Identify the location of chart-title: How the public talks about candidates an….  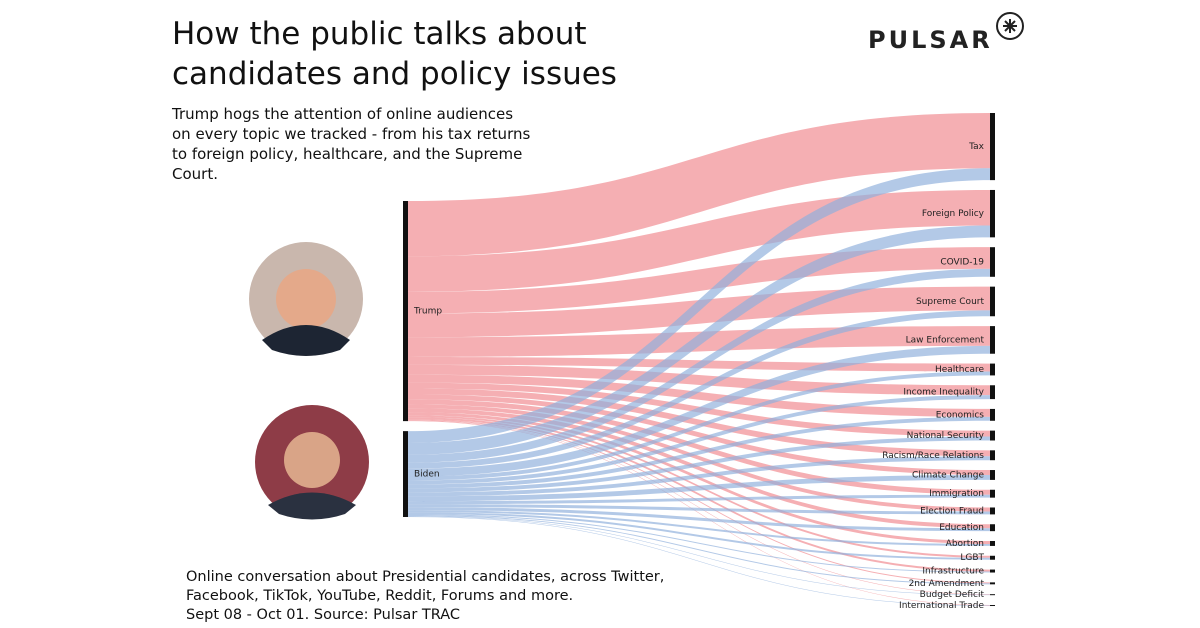
(394, 54).